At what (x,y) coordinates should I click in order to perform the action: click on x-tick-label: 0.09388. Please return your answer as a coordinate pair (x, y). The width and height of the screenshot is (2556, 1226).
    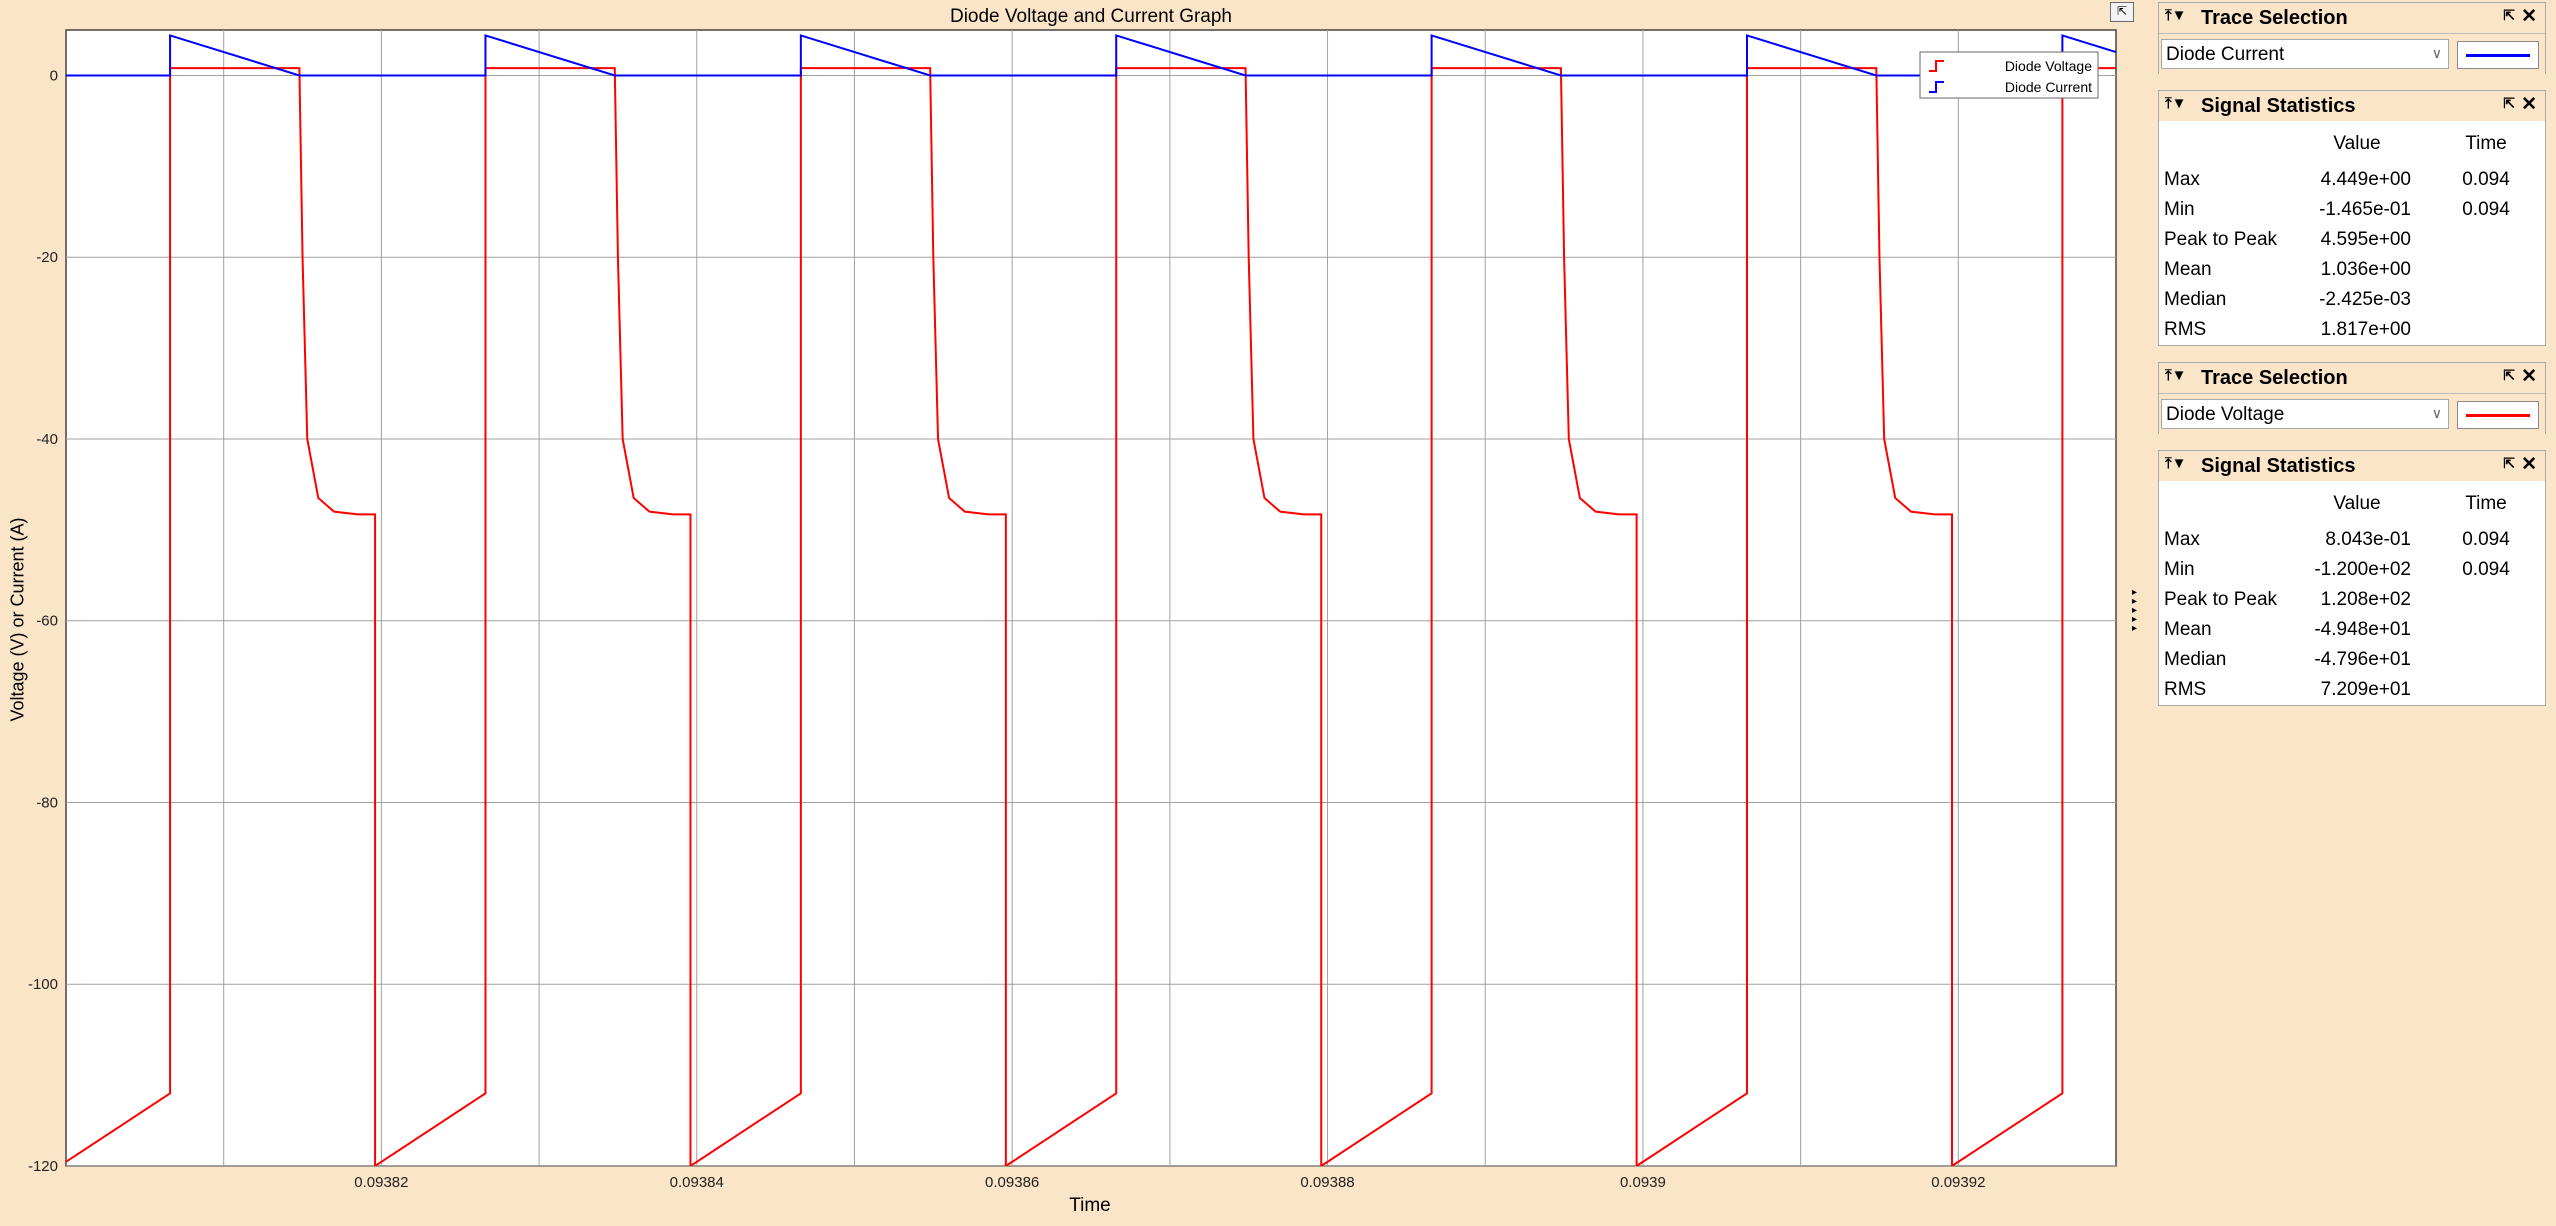
    Looking at the image, I should click on (1327, 1182).